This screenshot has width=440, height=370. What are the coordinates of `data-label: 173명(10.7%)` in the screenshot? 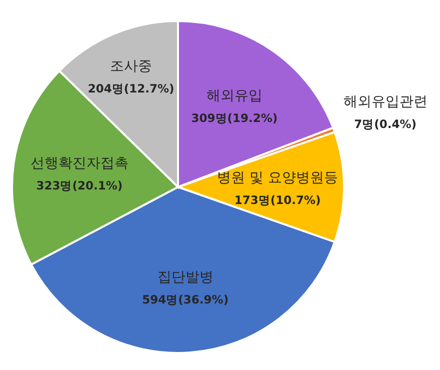 It's located at (277, 200).